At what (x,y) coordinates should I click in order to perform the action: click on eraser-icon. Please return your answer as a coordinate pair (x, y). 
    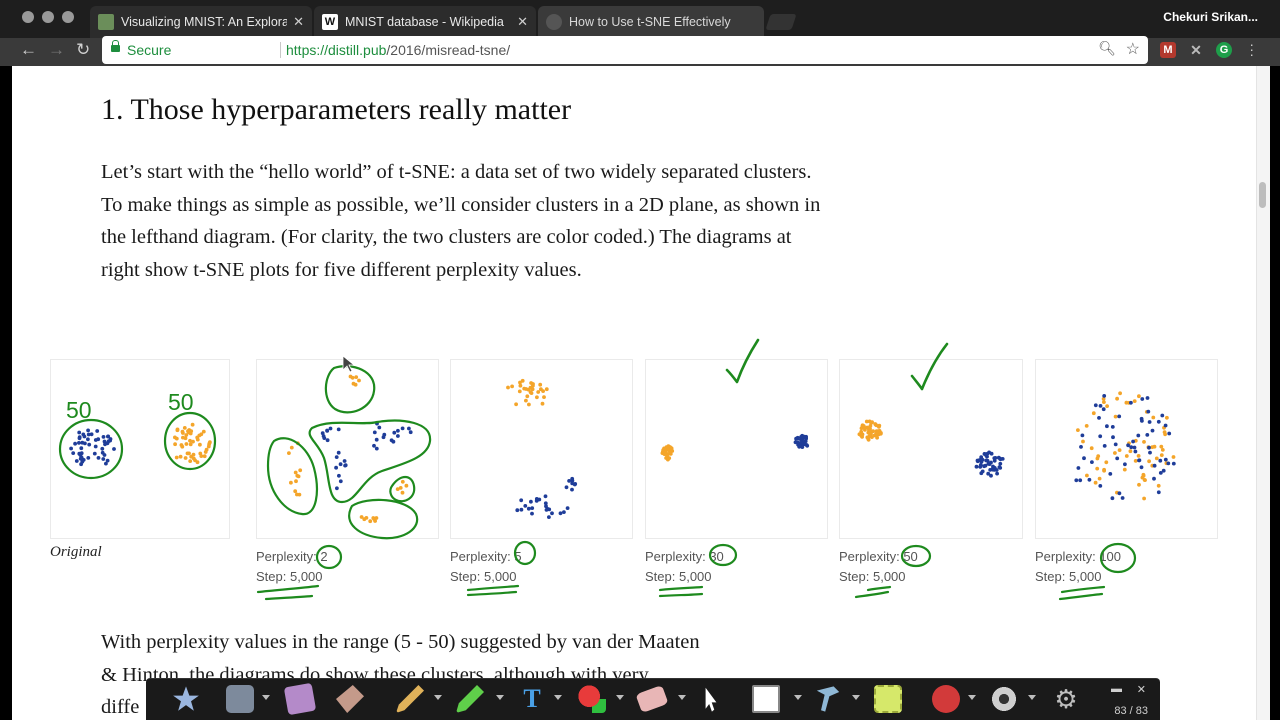
    Looking at the image, I should click on (652, 699).